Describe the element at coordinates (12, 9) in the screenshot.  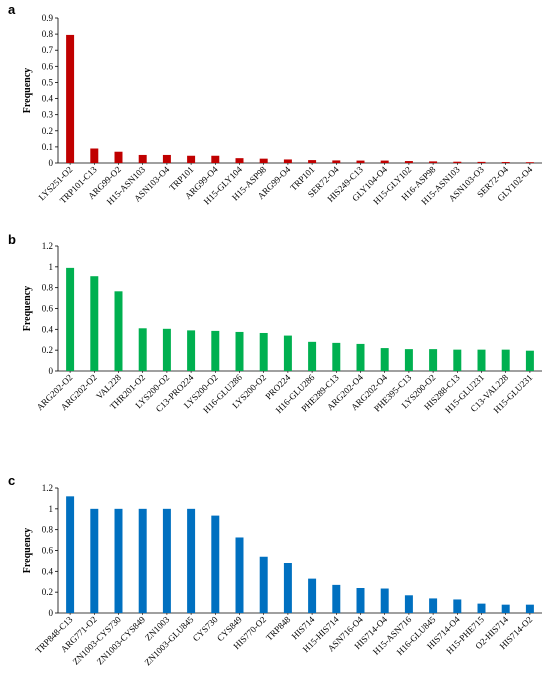
I see `panel-label: a` at that location.